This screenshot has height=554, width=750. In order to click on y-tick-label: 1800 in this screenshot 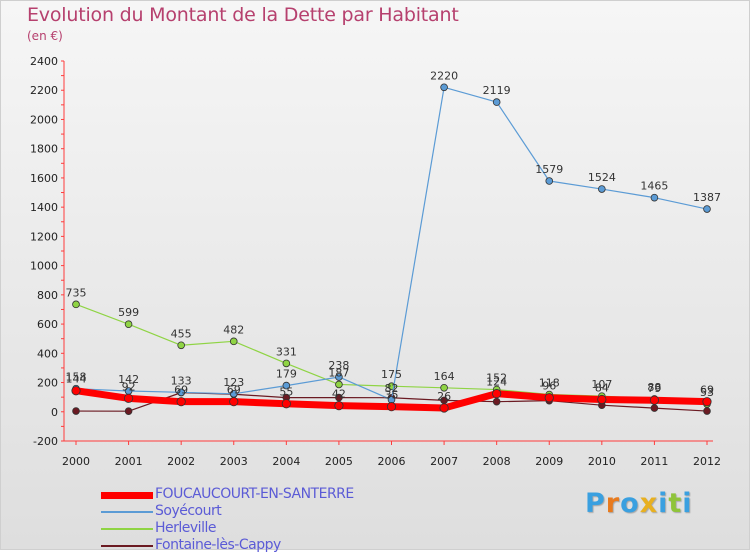, I will do `click(44, 149)`.